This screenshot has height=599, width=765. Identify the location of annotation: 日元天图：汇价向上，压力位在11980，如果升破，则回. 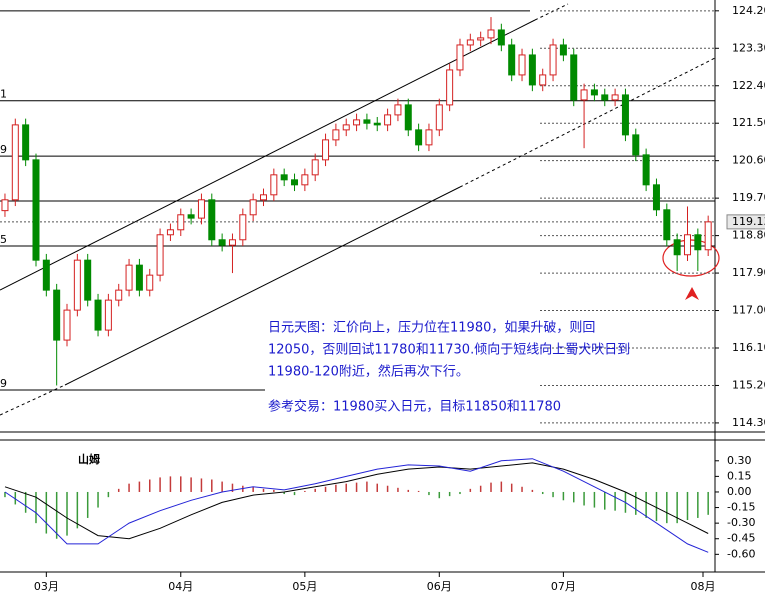
(431, 328).